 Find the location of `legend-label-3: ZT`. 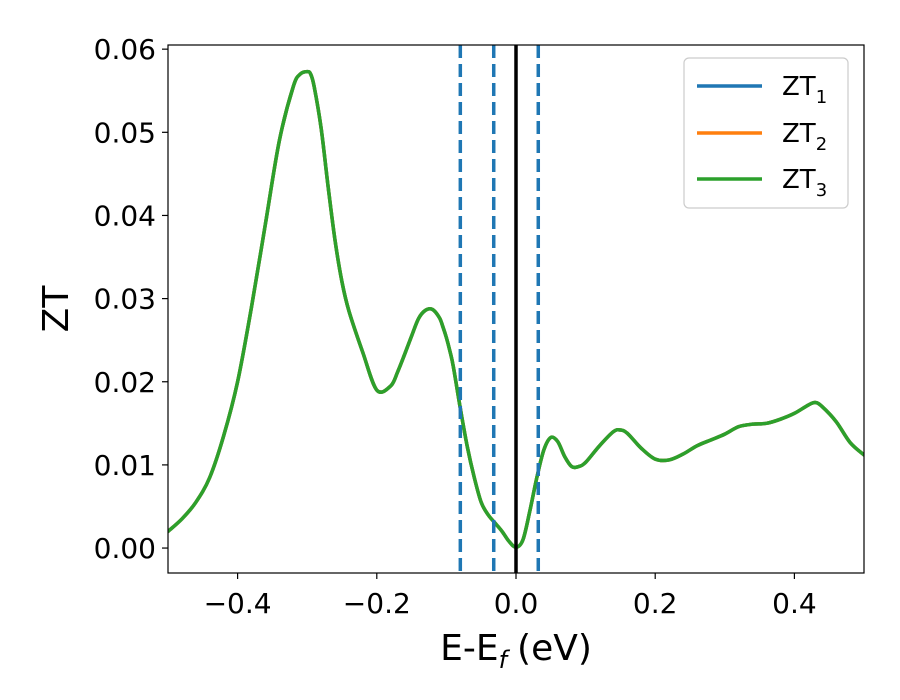

legend-label-3: ZT is located at coordinates (799, 180).